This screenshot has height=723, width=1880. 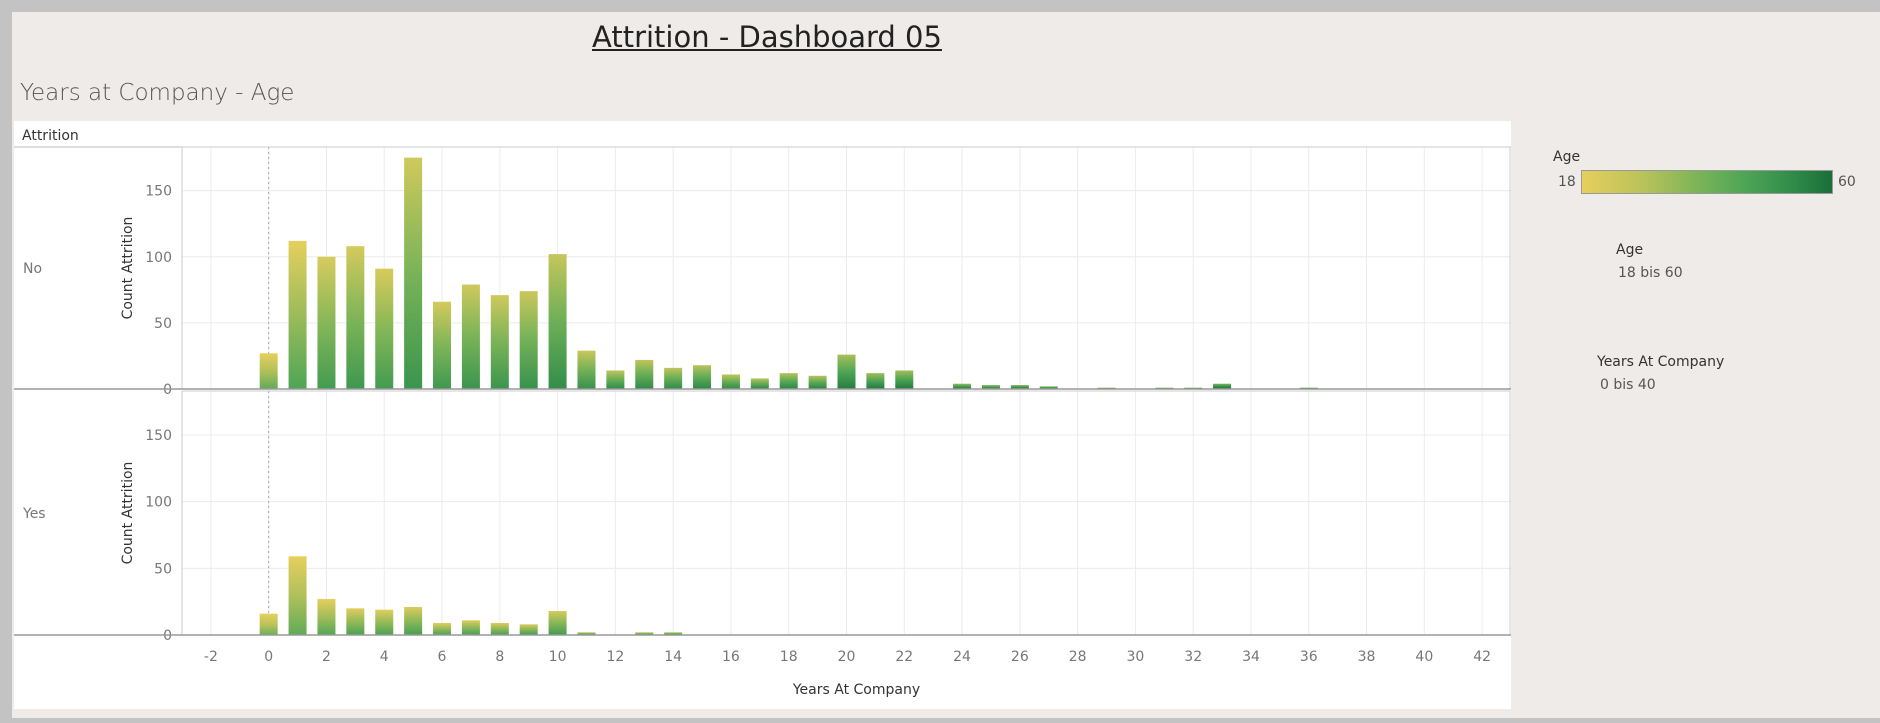 I want to click on color-legend-title: Age, so click(x=1567, y=157).